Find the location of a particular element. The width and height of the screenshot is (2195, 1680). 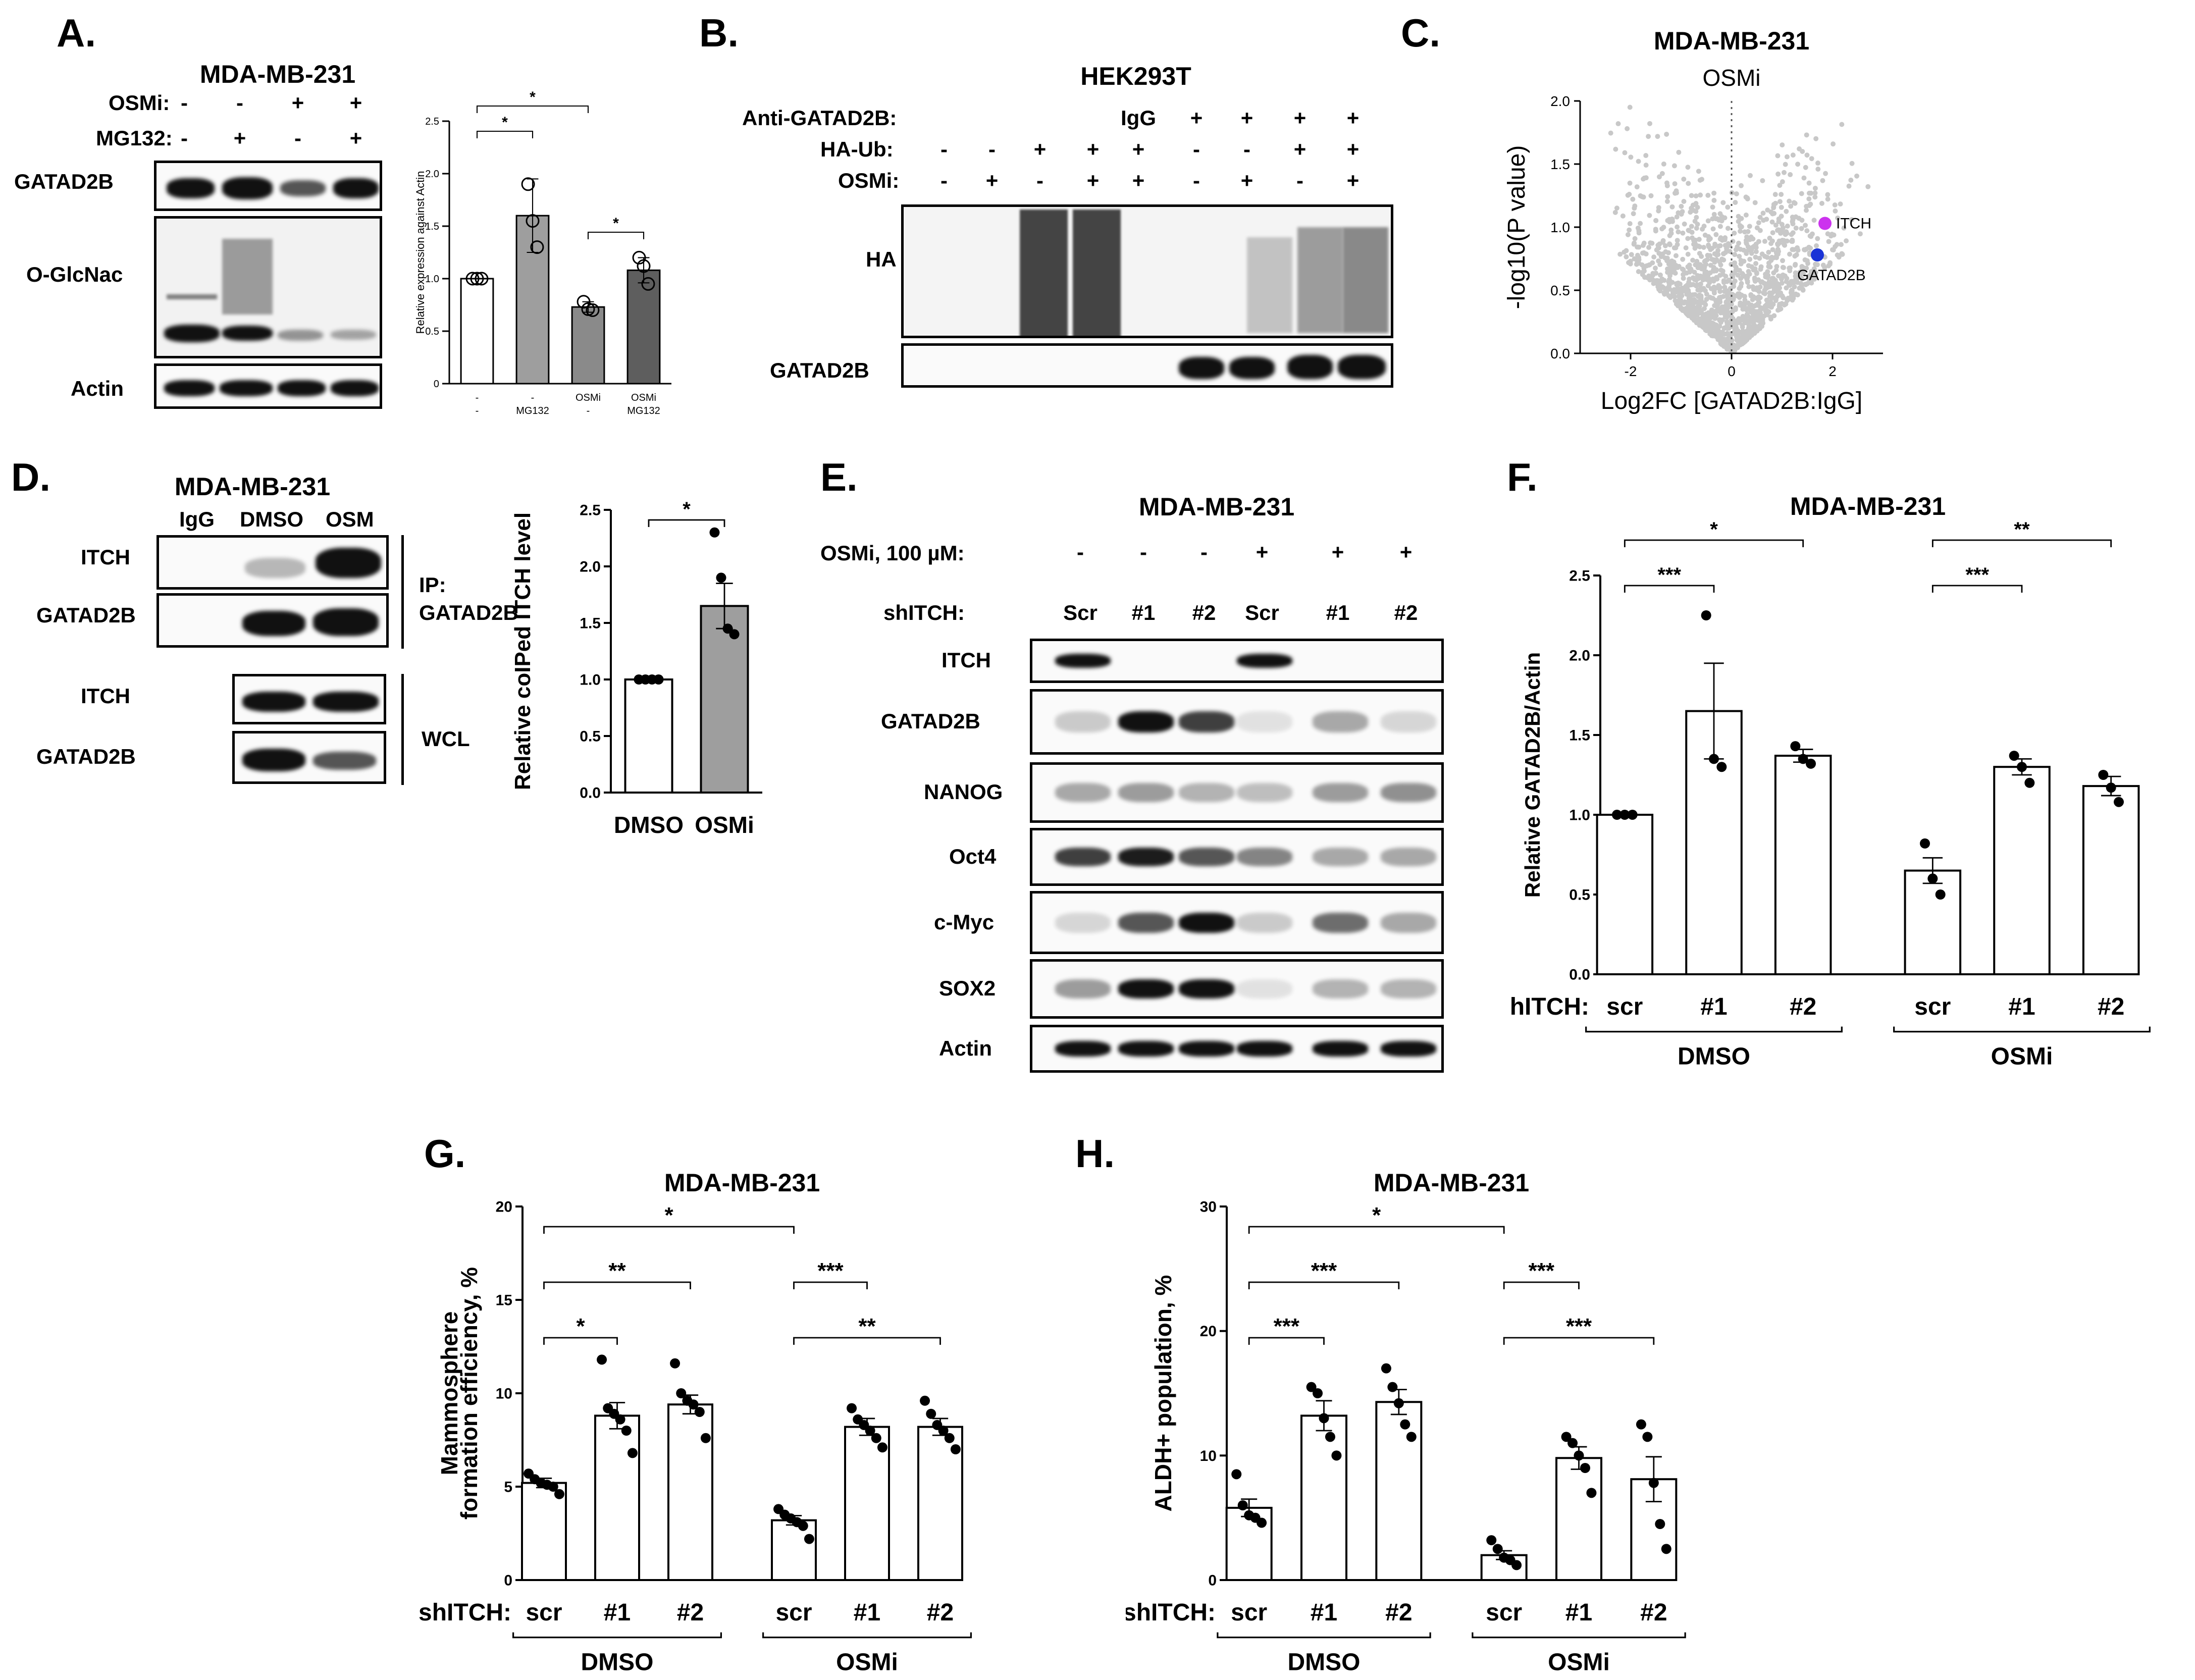

point-cloud is located at coordinates (1739, 229).